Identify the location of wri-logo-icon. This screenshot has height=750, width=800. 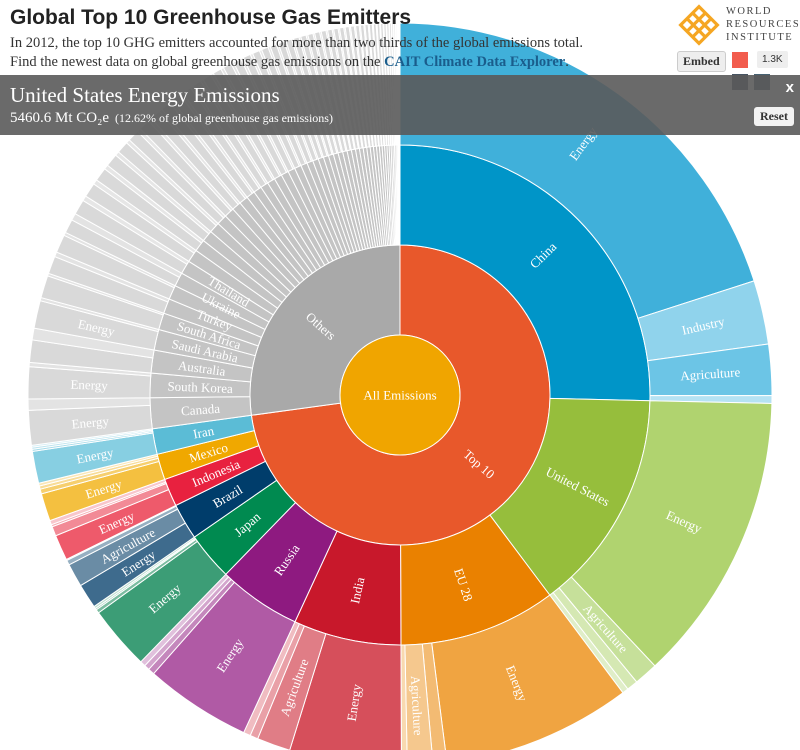
(732, 25).